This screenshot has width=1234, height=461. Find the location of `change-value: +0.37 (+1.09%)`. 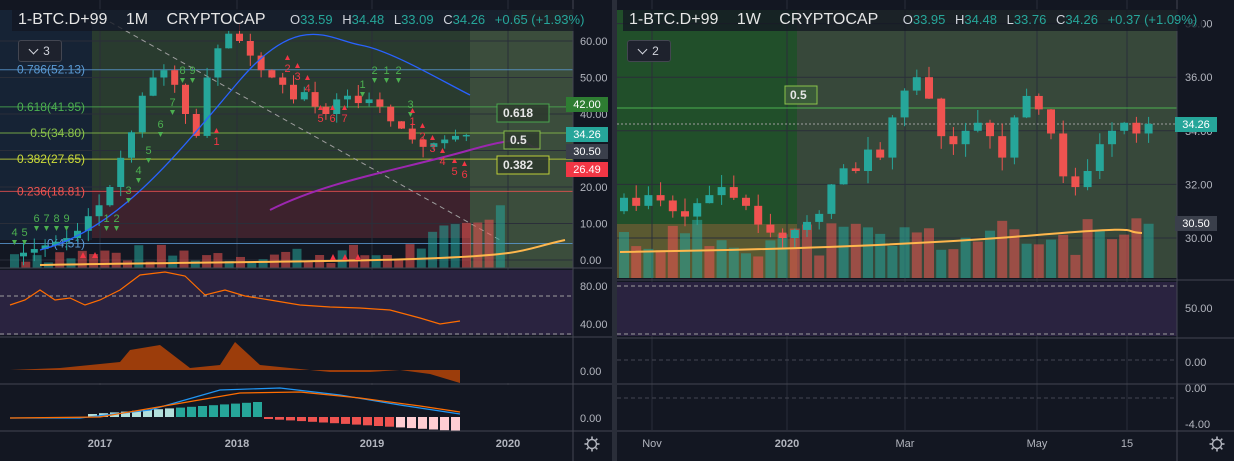

change-value: +0.37 (+1.09%) is located at coordinates (1152, 19).